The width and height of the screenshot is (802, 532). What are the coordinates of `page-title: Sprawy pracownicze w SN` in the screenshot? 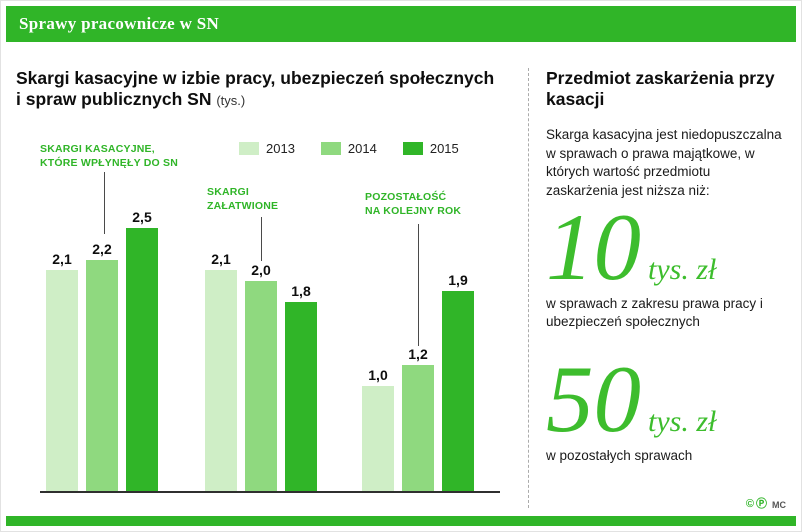 It's located at (119, 23).